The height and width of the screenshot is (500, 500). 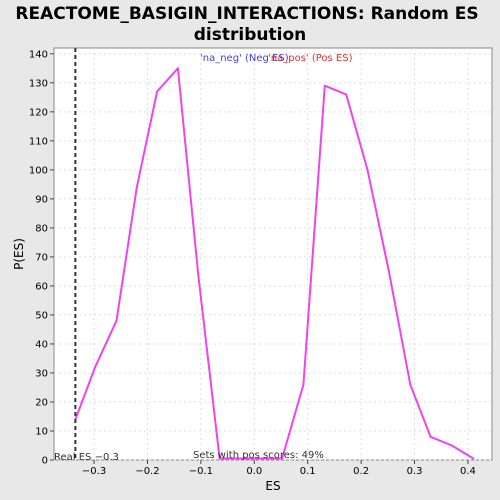 I want to click on x-tick-label: −0.2, so click(x=147, y=471).